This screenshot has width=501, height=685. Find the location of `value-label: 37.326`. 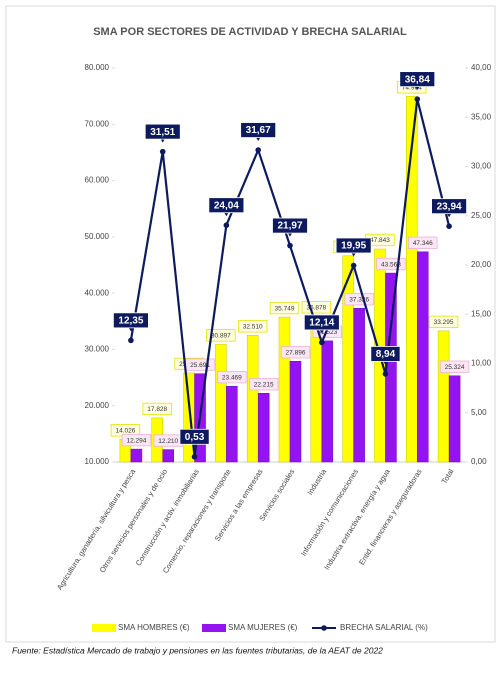

value-label: 37.326 is located at coordinates (359, 299).